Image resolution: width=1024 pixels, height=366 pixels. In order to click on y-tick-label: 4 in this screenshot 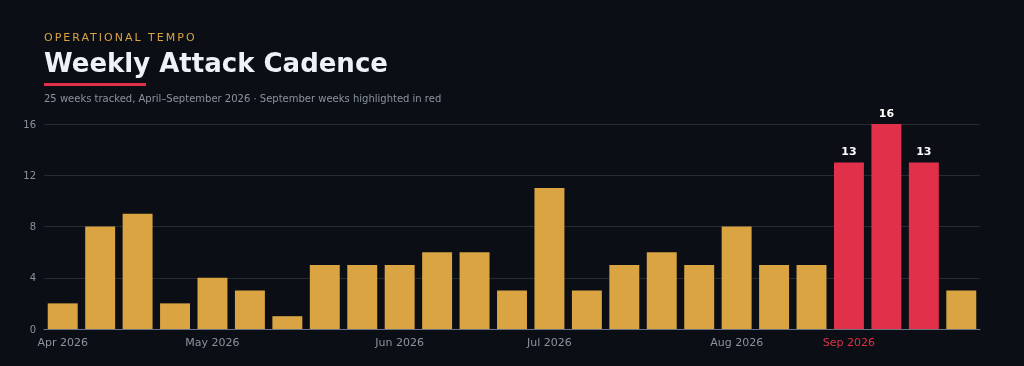, I will do `click(32, 278)`.